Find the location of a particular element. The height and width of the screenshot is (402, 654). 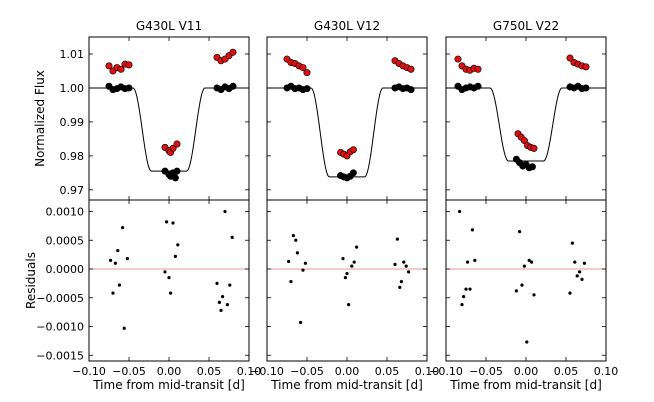

flux-tick-label: 1.01 is located at coordinates (72, 54).